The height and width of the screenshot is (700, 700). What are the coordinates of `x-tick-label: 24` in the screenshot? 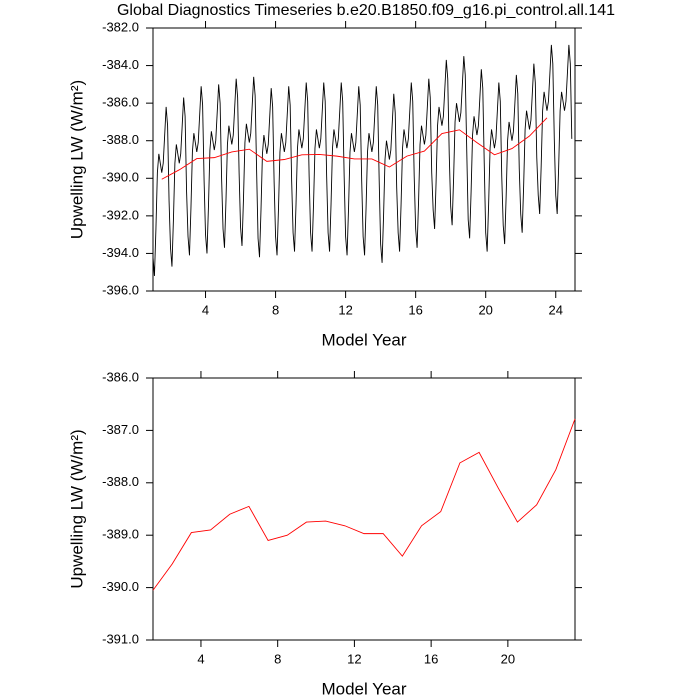 It's located at (556, 309).